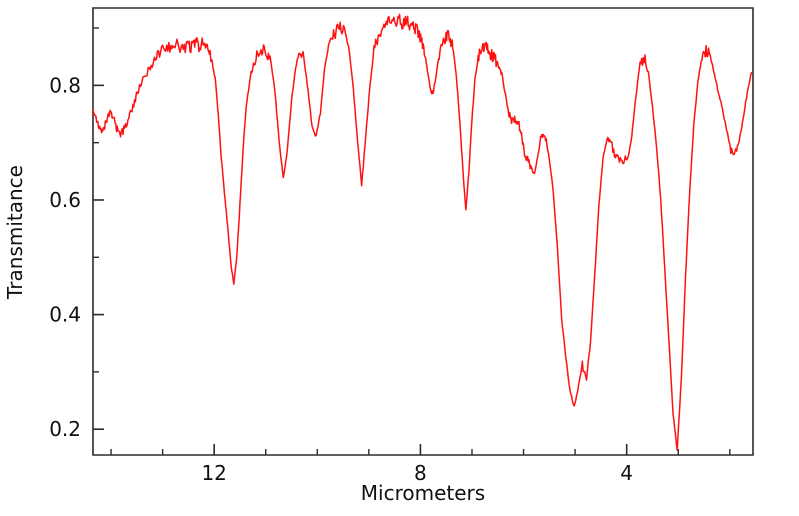 The width and height of the screenshot is (799, 516). Describe the element at coordinates (420, 449) in the screenshot. I see `x-axis-ticks` at that location.